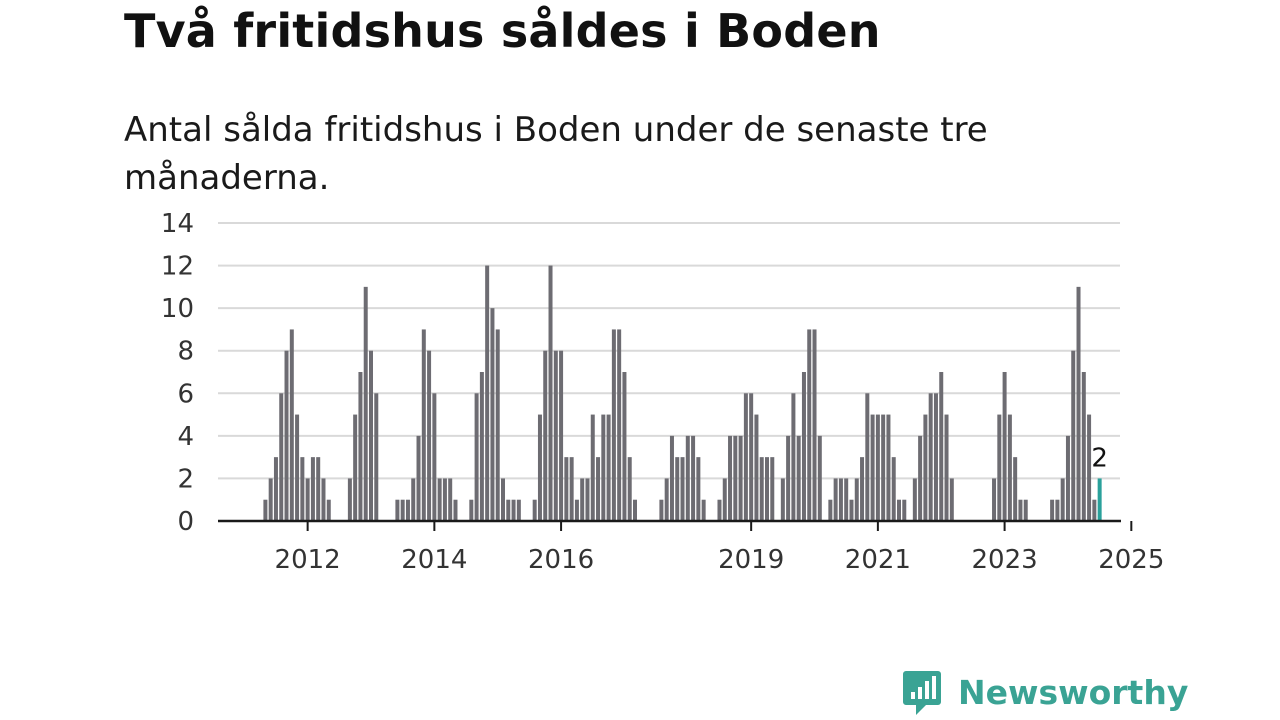 The width and height of the screenshot is (1280, 720). I want to click on brand-logo: Newsworthy, so click(1045, 693).